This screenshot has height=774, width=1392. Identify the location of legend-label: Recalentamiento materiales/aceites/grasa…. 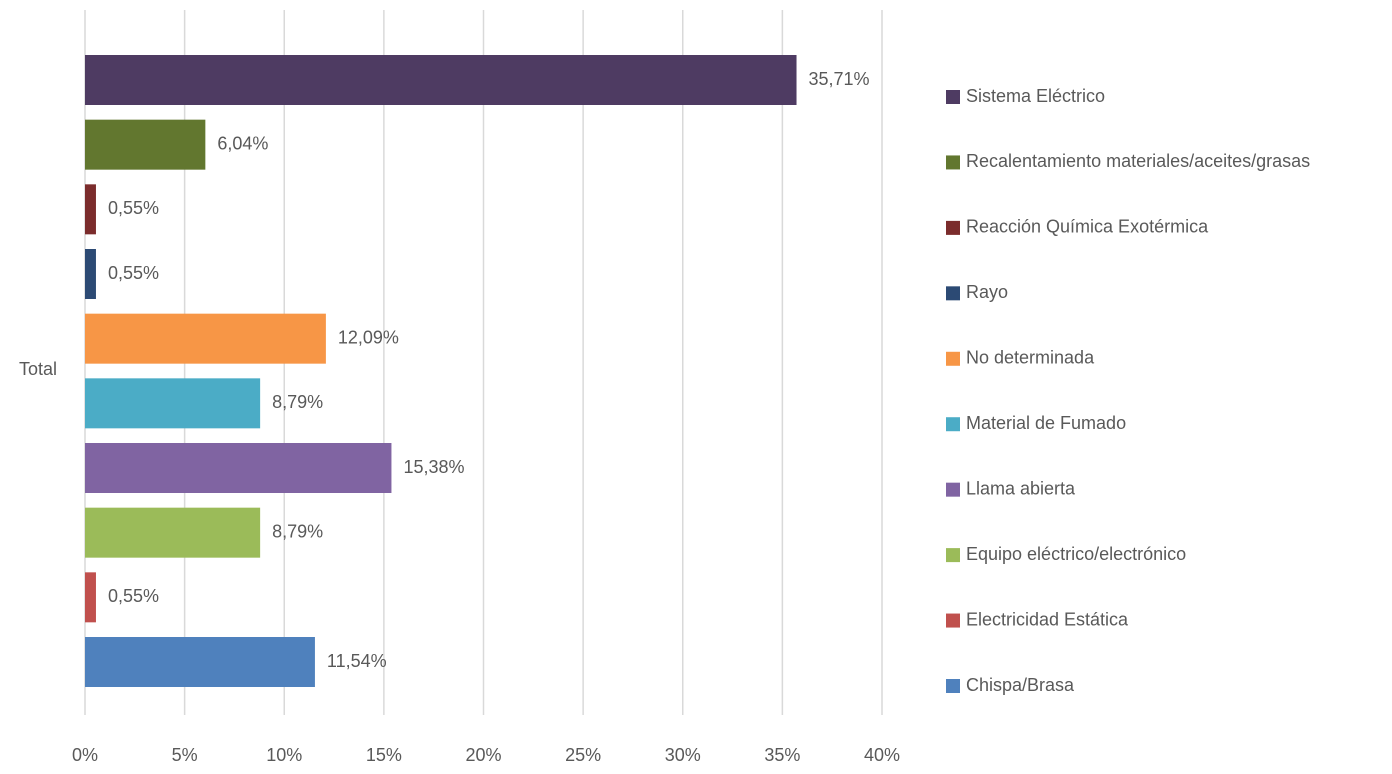
(1138, 161).